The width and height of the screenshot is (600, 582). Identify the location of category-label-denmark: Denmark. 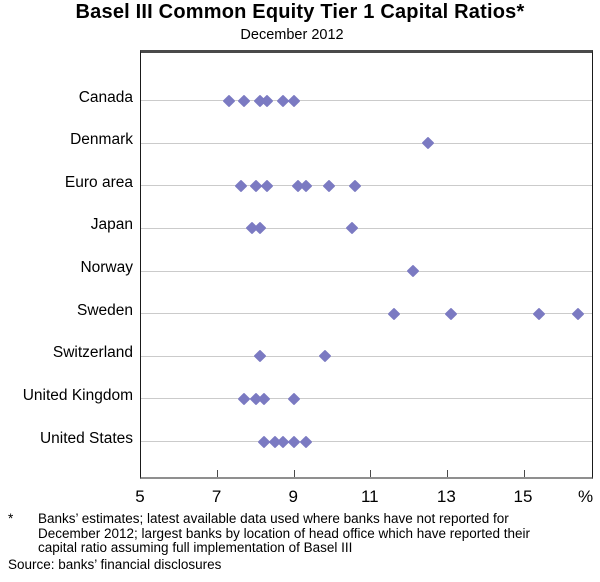
(101, 140).